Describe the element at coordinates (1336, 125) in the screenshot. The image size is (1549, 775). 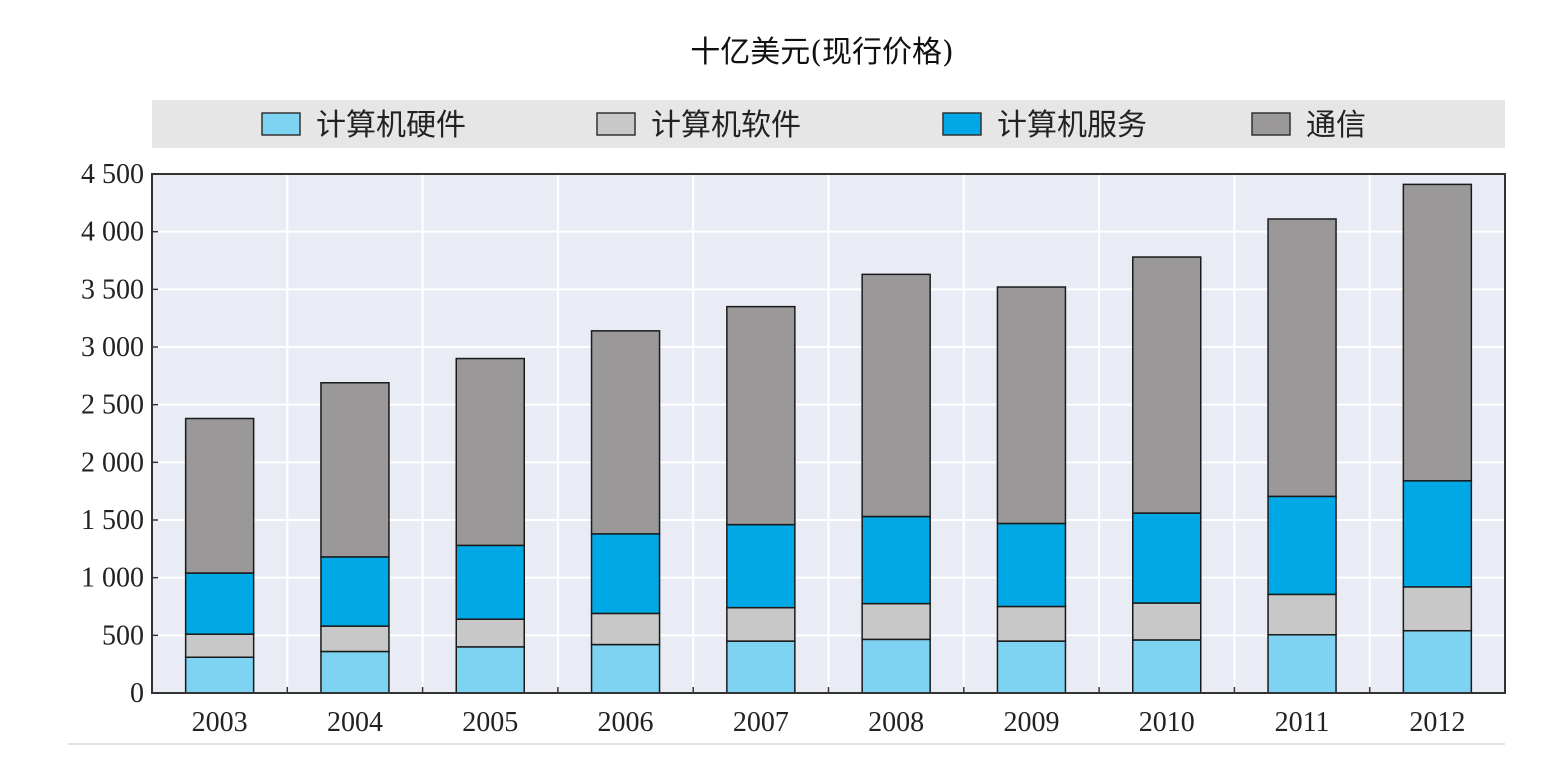
I see `legend-label-3: 通信` at that location.